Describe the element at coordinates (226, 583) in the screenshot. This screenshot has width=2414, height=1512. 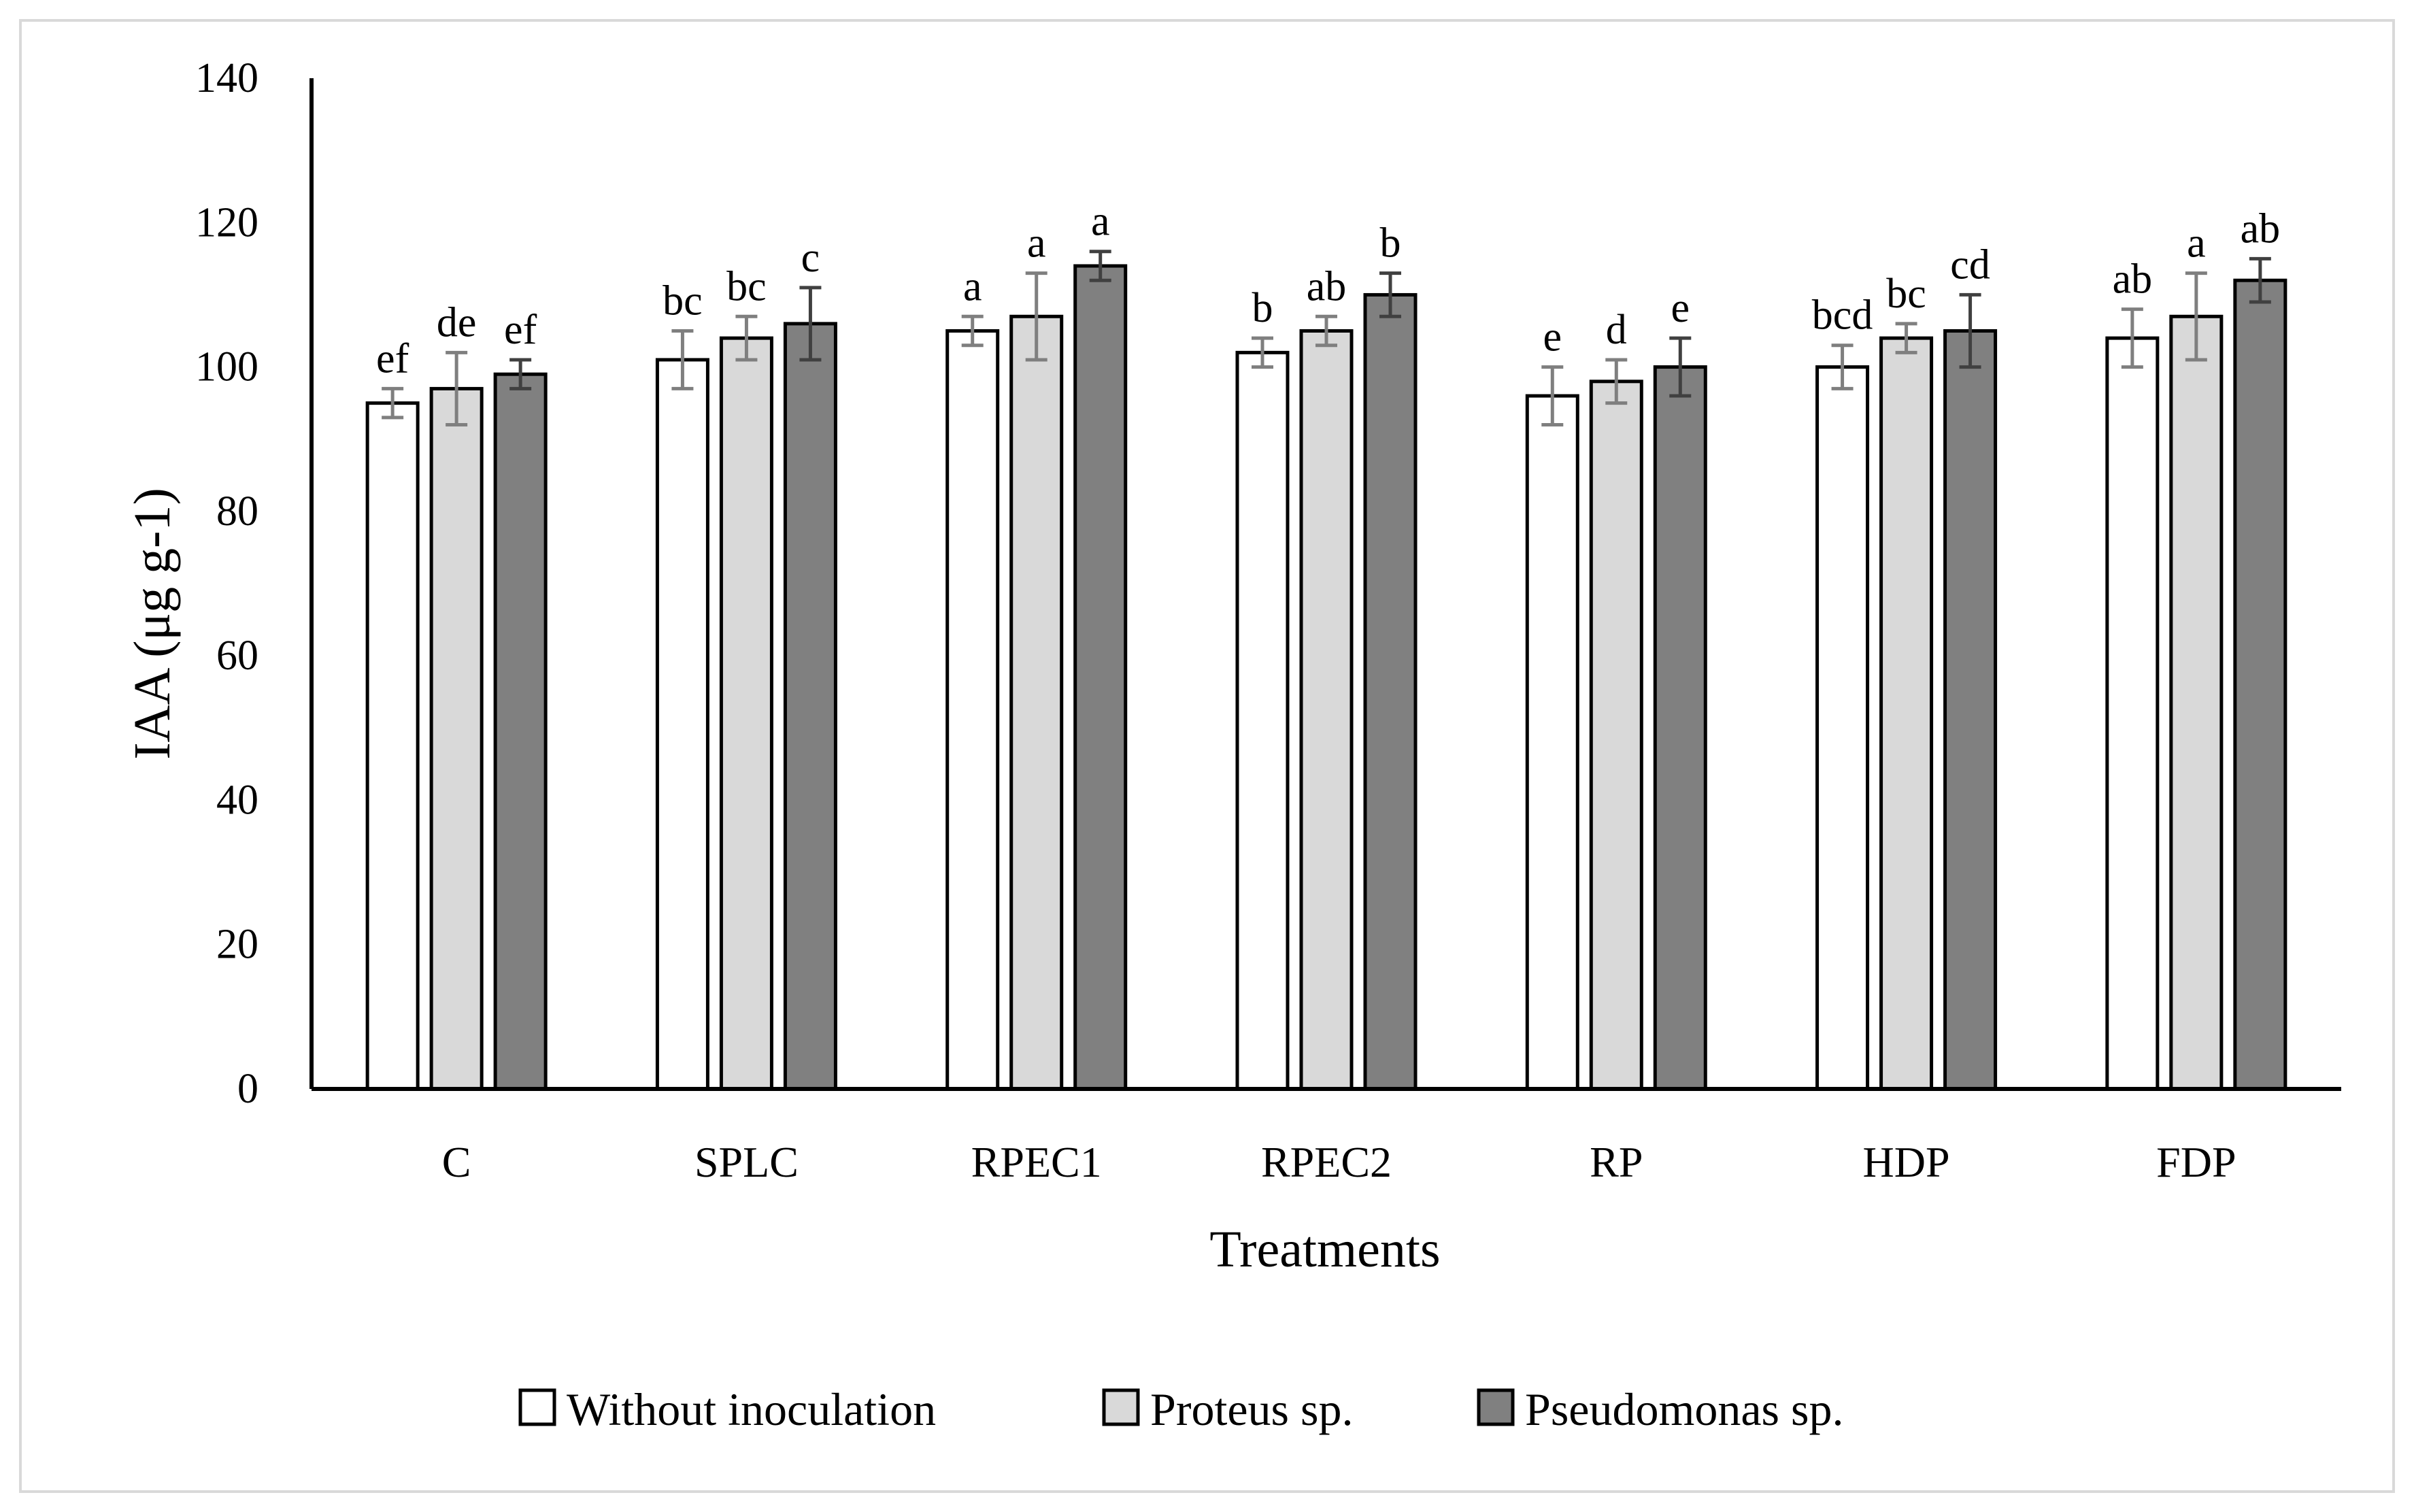
I see `y-axis-ticks: 0 20 40 60 80 100 120 140` at that location.